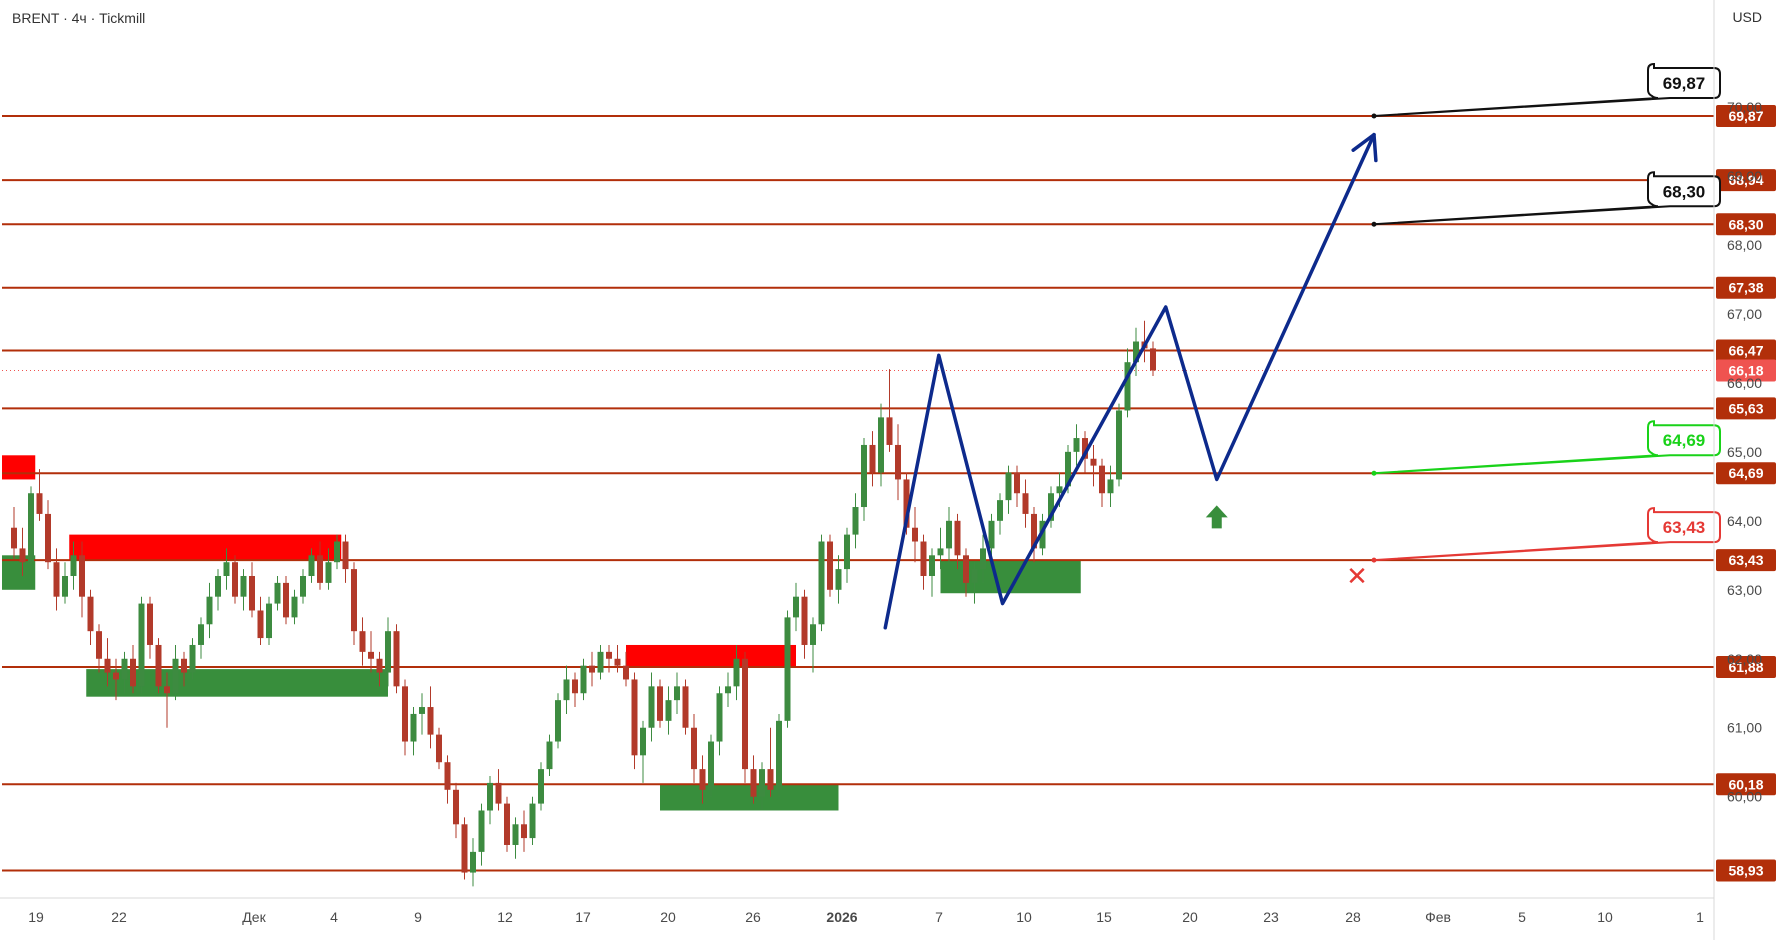  I want to click on x-tick-label: 26, so click(753, 917).